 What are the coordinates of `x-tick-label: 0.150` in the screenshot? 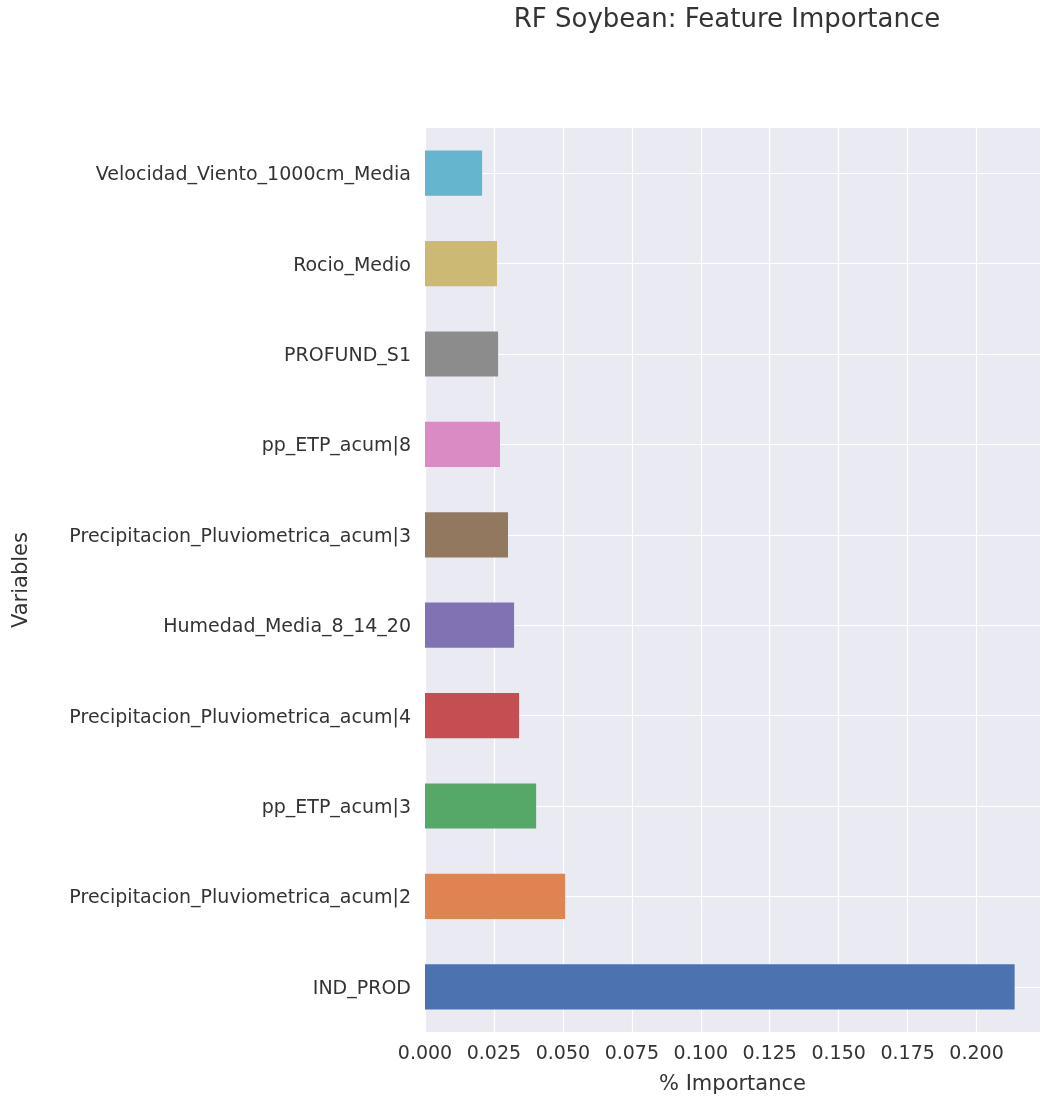 It's located at (838, 1051).